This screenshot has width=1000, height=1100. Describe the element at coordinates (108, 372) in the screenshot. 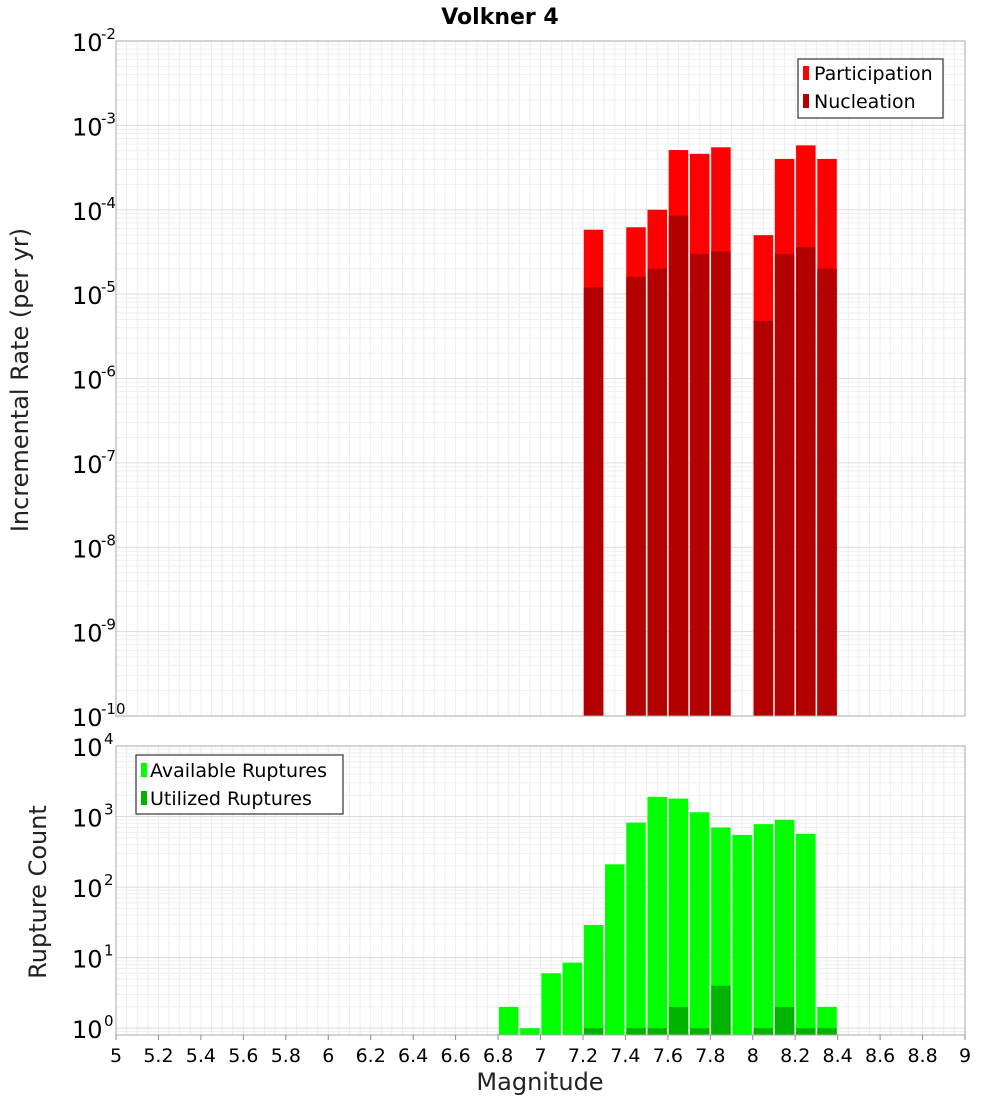

I see `y-tick-exponent: -6` at that location.